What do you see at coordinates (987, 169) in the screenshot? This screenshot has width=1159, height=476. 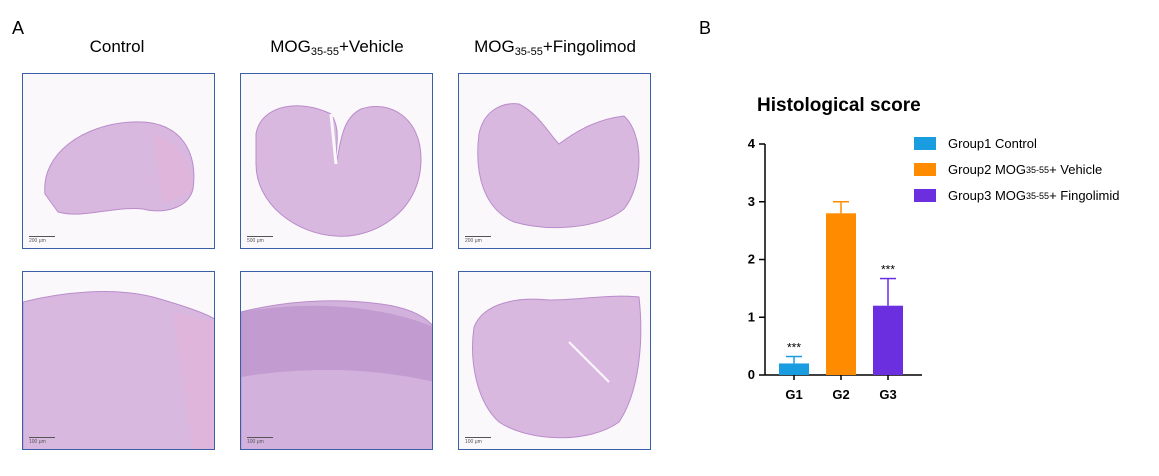 I see `legend-label: Group2 MOG` at bounding box center [987, 169].